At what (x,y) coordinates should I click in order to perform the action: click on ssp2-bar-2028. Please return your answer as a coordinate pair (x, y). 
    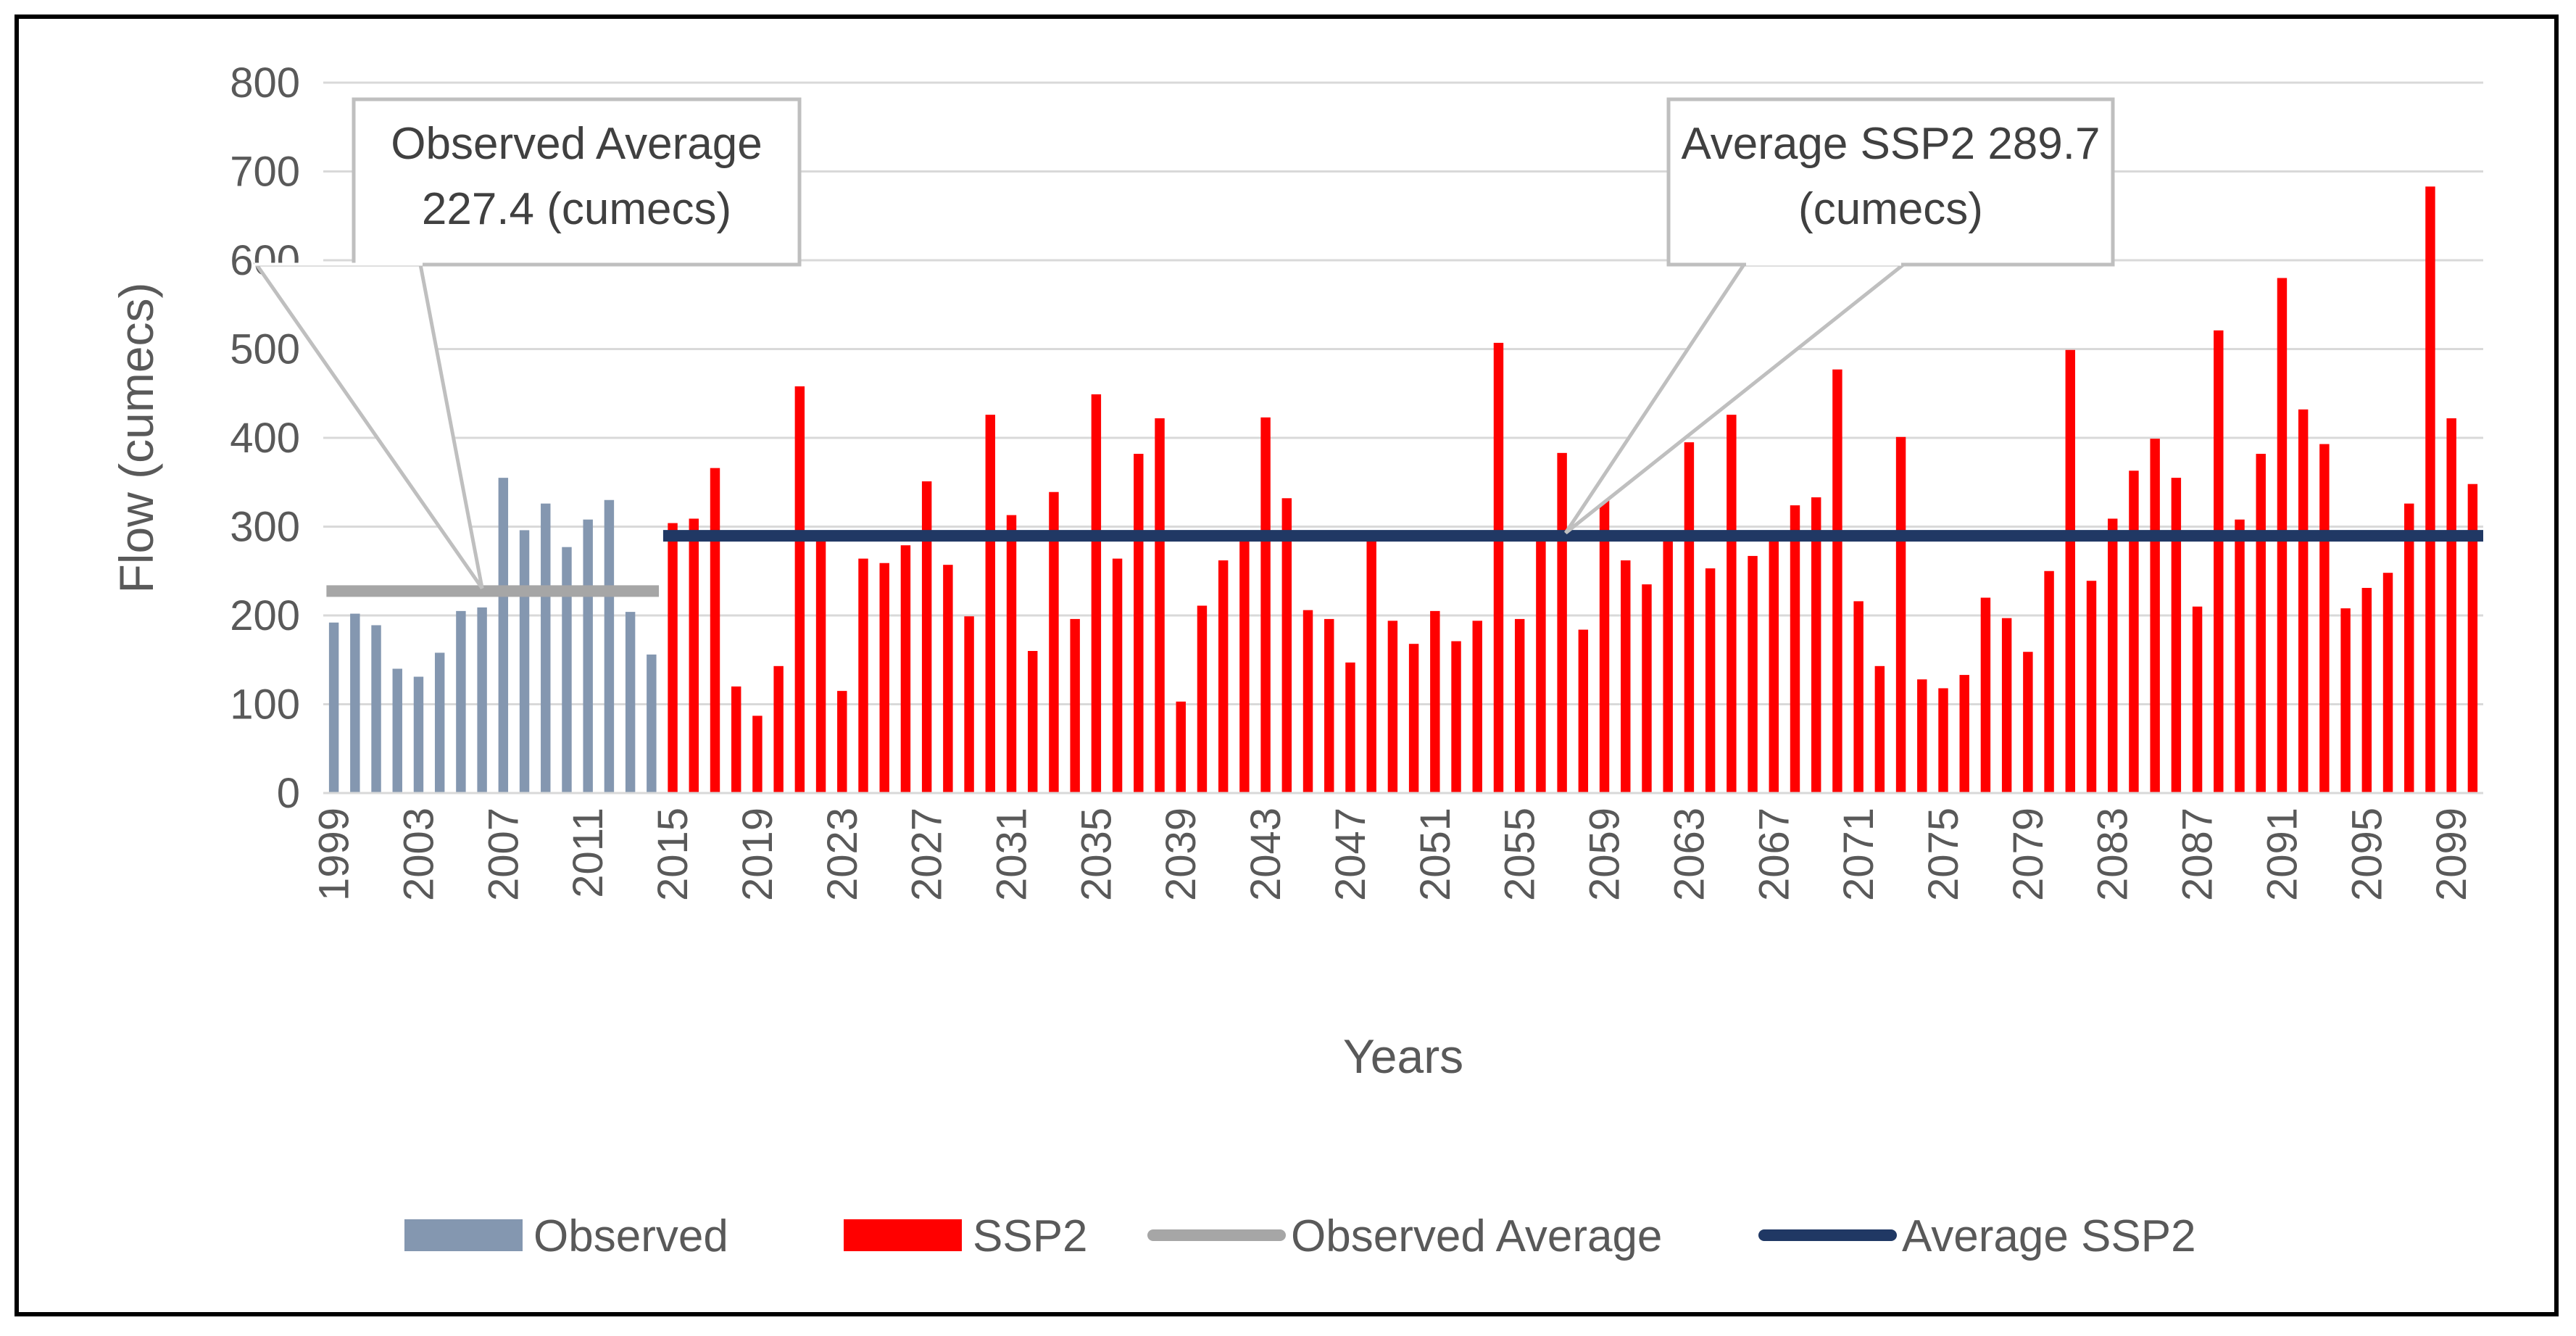
    Looking at the image, I should click on (948, 679).